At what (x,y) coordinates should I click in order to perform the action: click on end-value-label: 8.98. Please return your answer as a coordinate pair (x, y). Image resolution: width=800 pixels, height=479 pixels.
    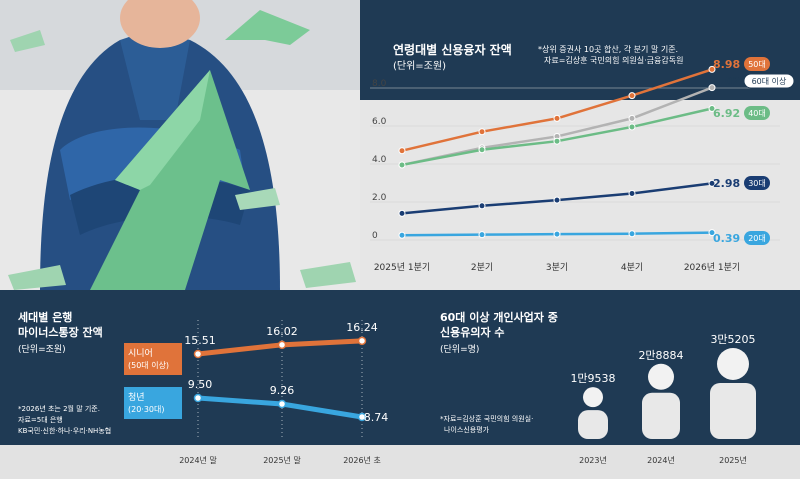
    Looking at the image, I should click on (726, 64).